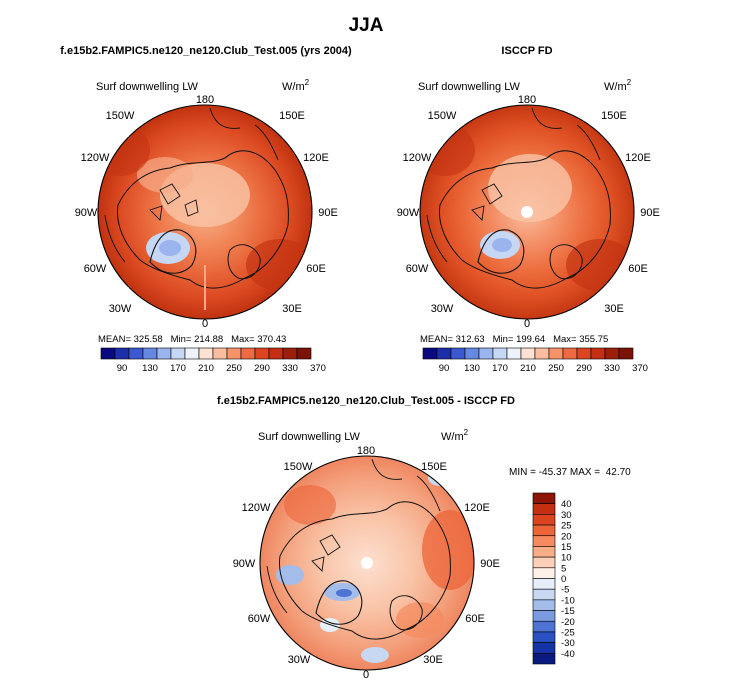 The height and width of the screenshot is (683, 733). Describe the element at coordinates (366, 675) in the screenshot. I see `lon-label-0: 0` at that location.